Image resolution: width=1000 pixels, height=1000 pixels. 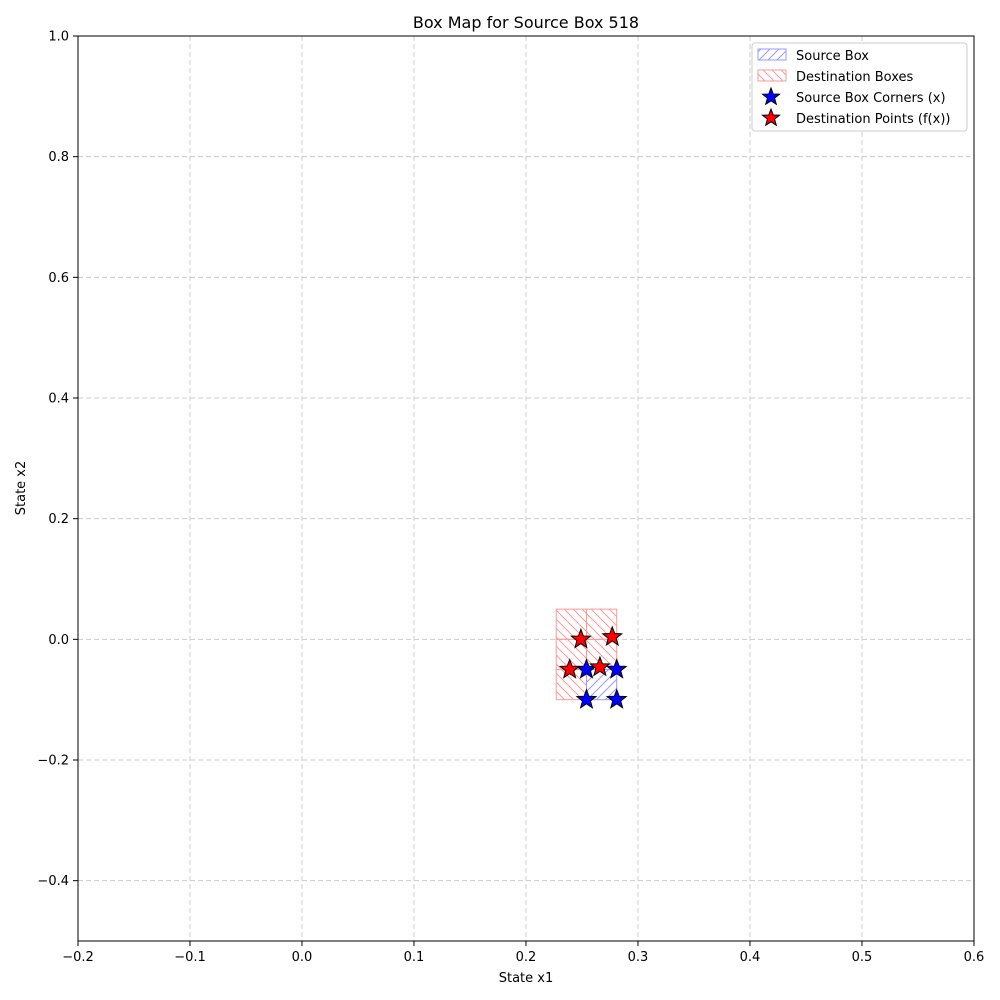 What do you see at coordinates (78, 957) in the screenshot?
I see `x-tick-label: −0.2` at bounding box center [78, 957].